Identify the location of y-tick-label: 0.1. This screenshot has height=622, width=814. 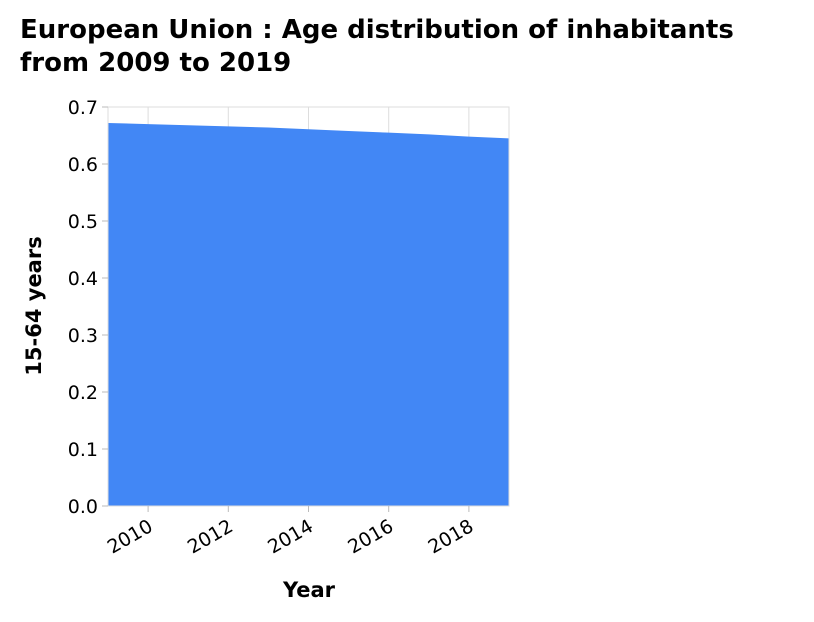
(83, 450).